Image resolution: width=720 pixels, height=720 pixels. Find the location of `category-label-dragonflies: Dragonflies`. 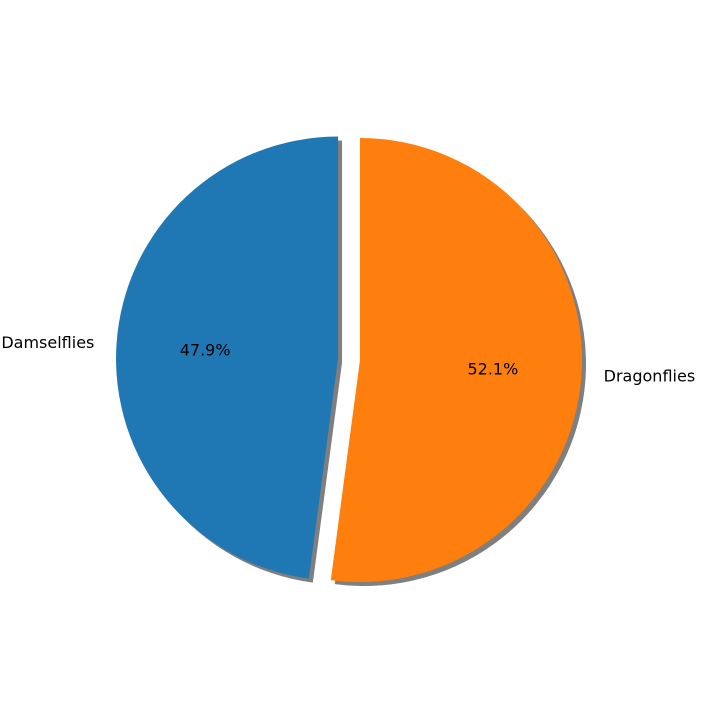

category-label-dragonflies: Dragonflies is located at coordinates (650, 376).